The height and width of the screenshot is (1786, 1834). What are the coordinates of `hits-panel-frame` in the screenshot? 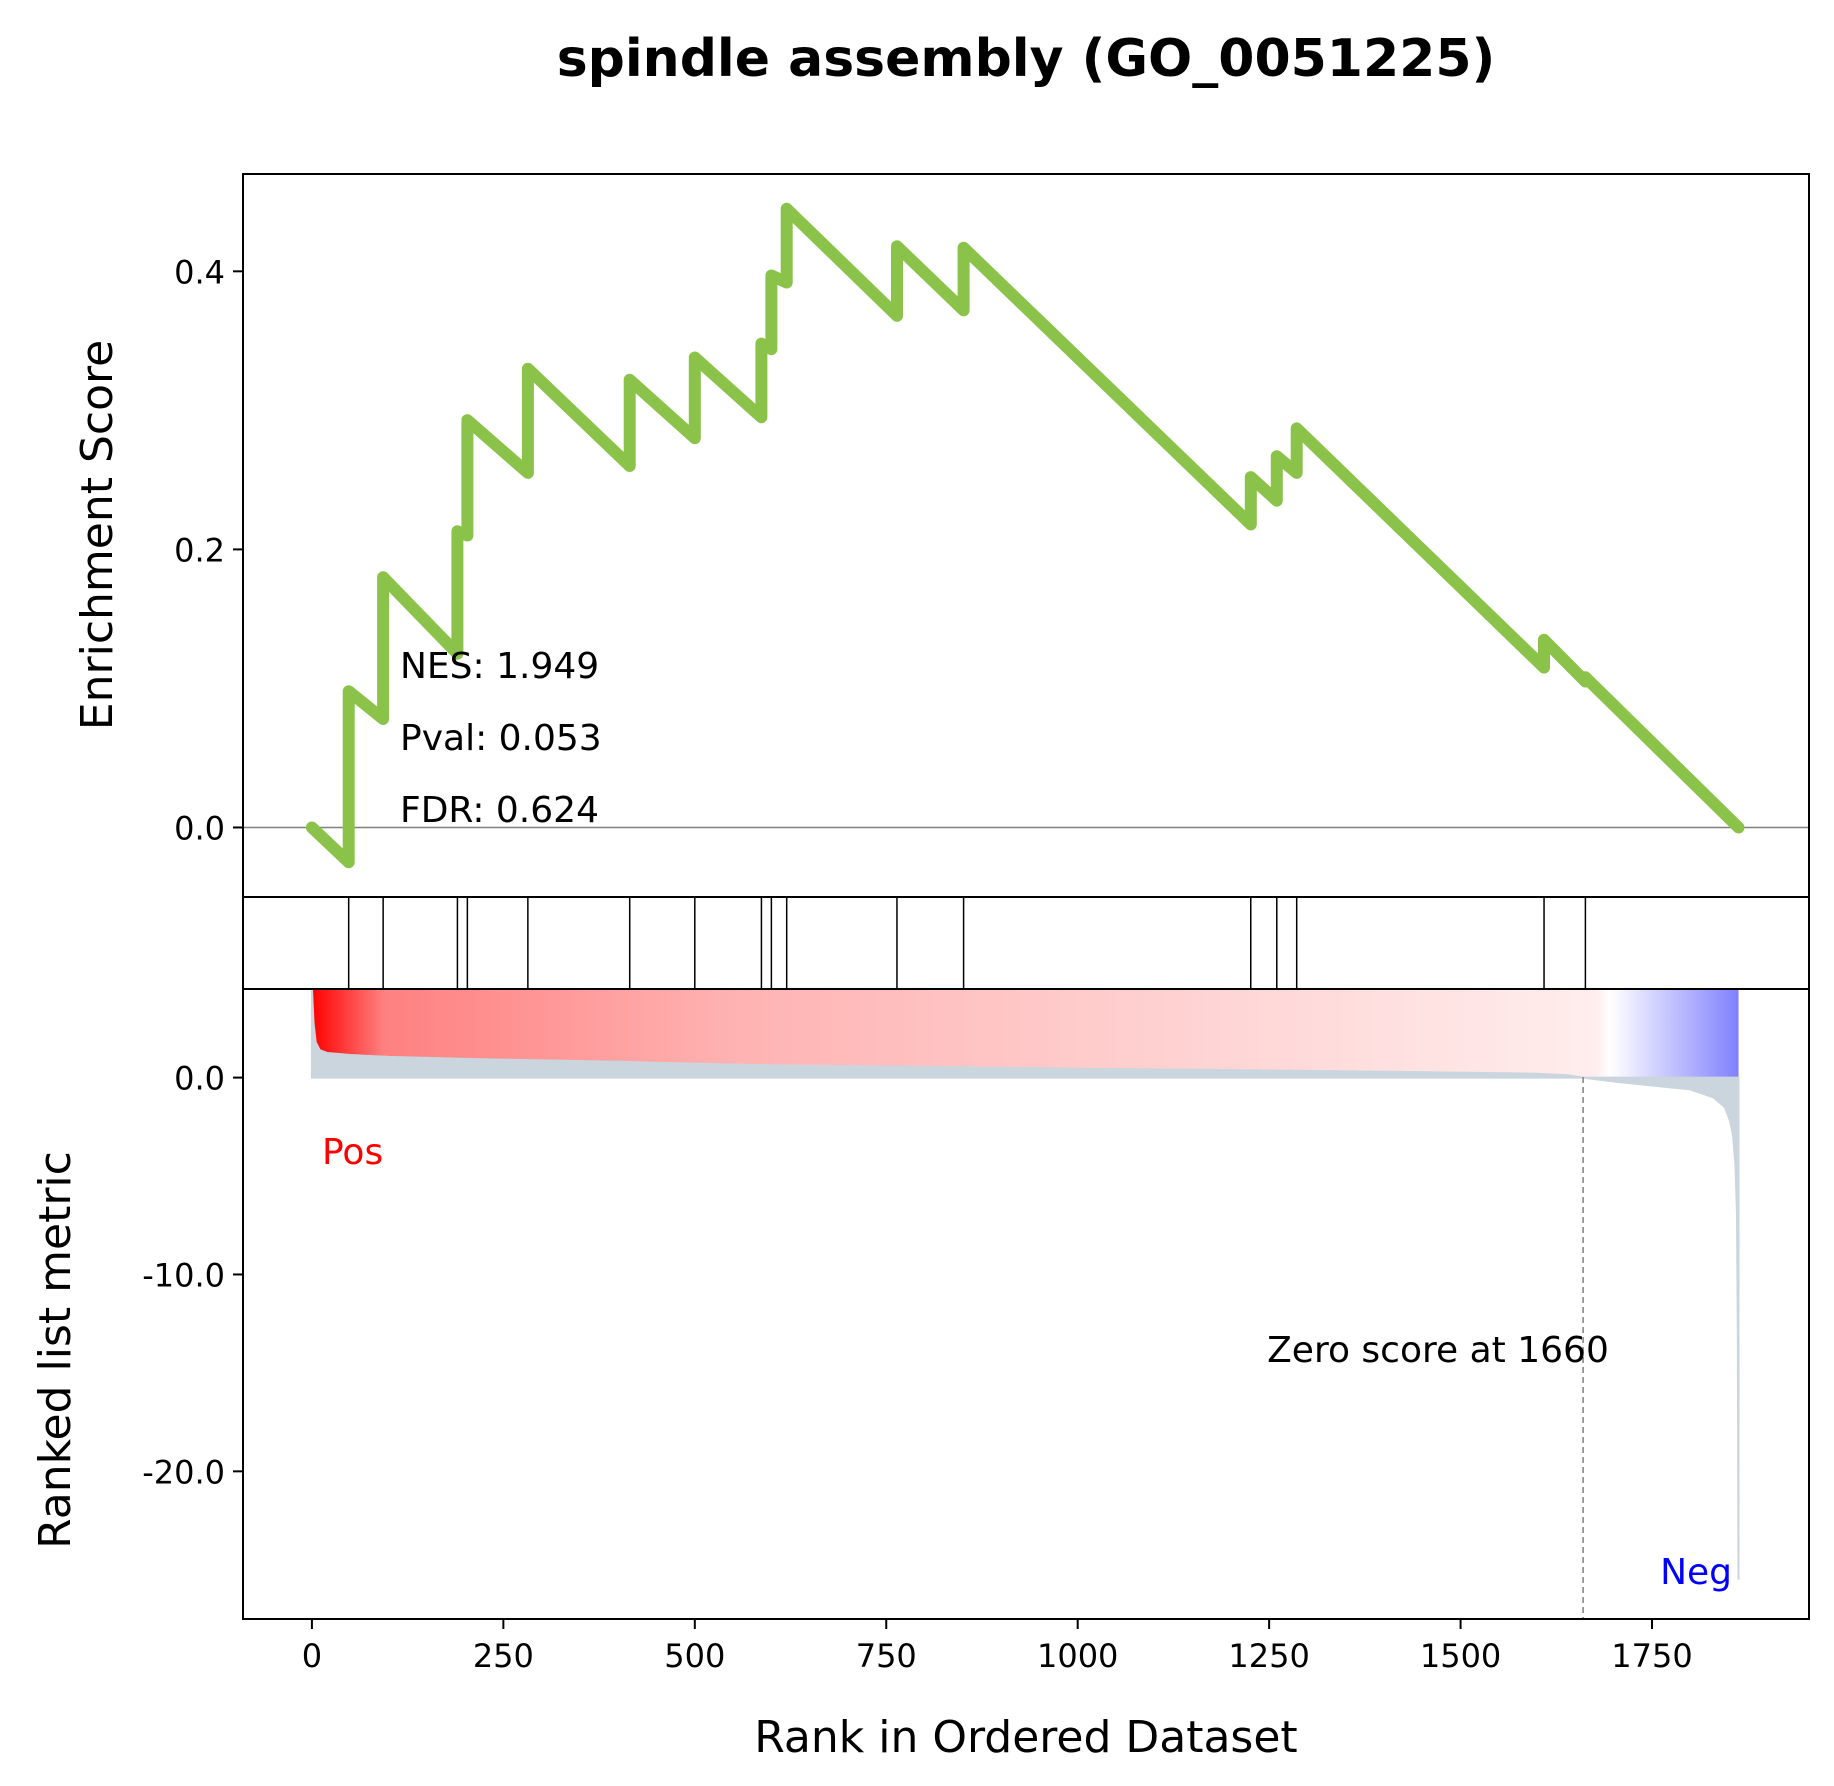 It's located at (1026, 943).